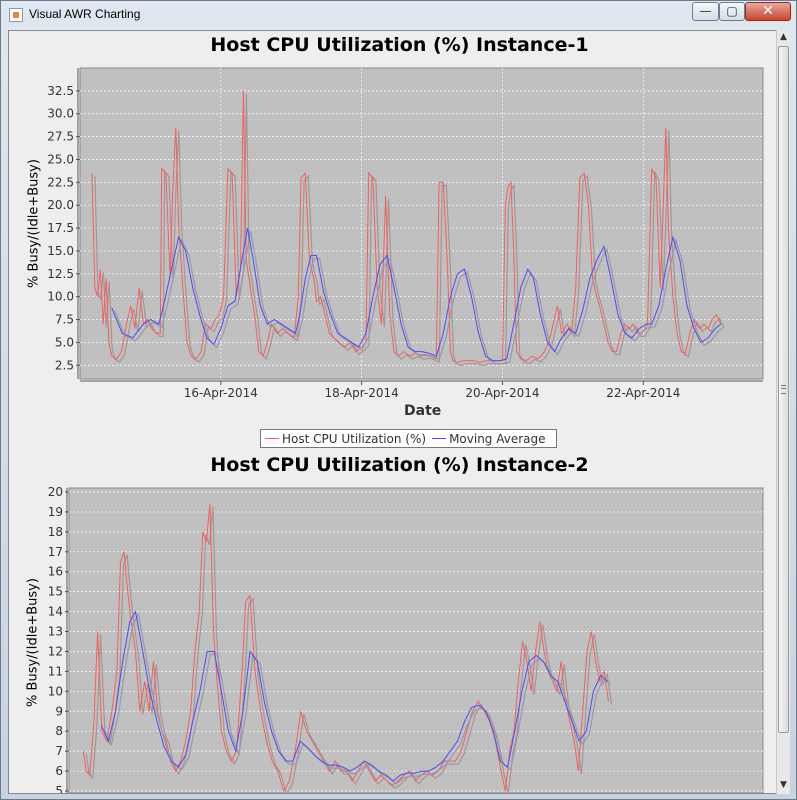  What do you see at coordinates (55, 572) in the screenshot?
I see `chart2-y-tick-label: 16` at bounding box center [55, 572].